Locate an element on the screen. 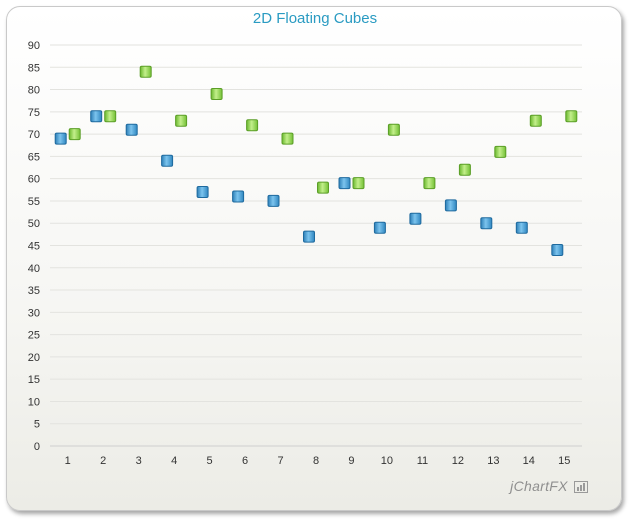 This screenshot has width=630, height=525. x-axis: 1 2 3 4 5 6 7 8 9 10 11 12 13 14 15 is located at coordinates (318, 461).